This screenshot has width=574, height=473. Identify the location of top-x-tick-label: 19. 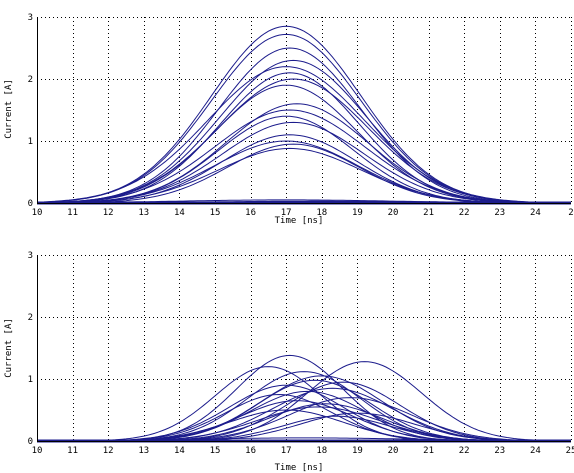
(357, 213).